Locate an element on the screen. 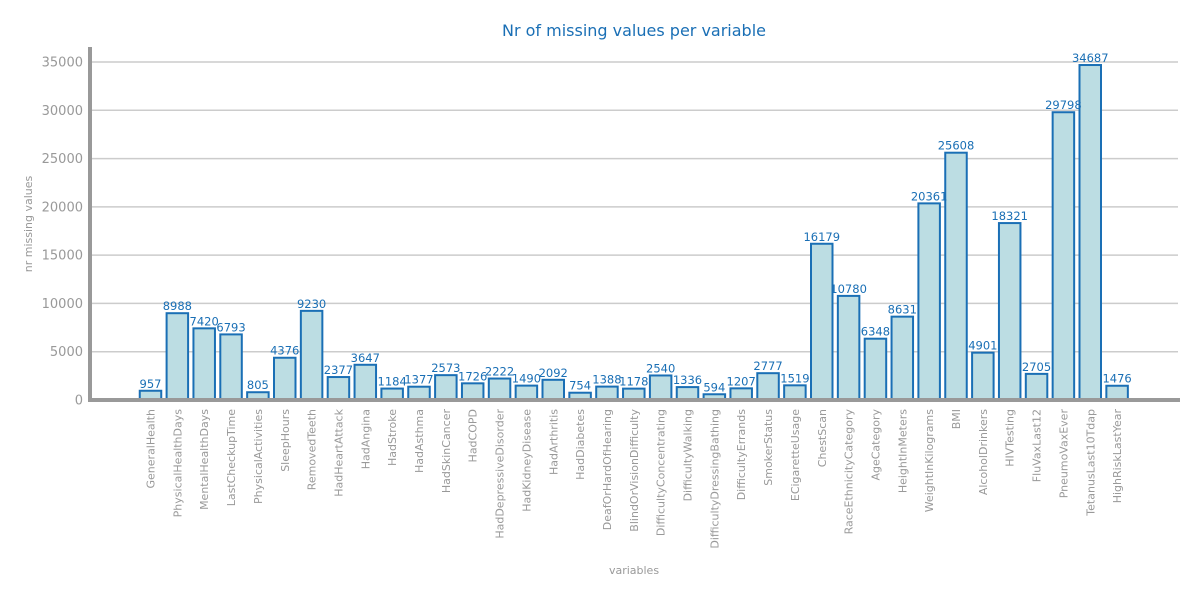 The height and width of the screenshot is (600, 1200). data-label: 16179 is located at coordinates (821, 237).